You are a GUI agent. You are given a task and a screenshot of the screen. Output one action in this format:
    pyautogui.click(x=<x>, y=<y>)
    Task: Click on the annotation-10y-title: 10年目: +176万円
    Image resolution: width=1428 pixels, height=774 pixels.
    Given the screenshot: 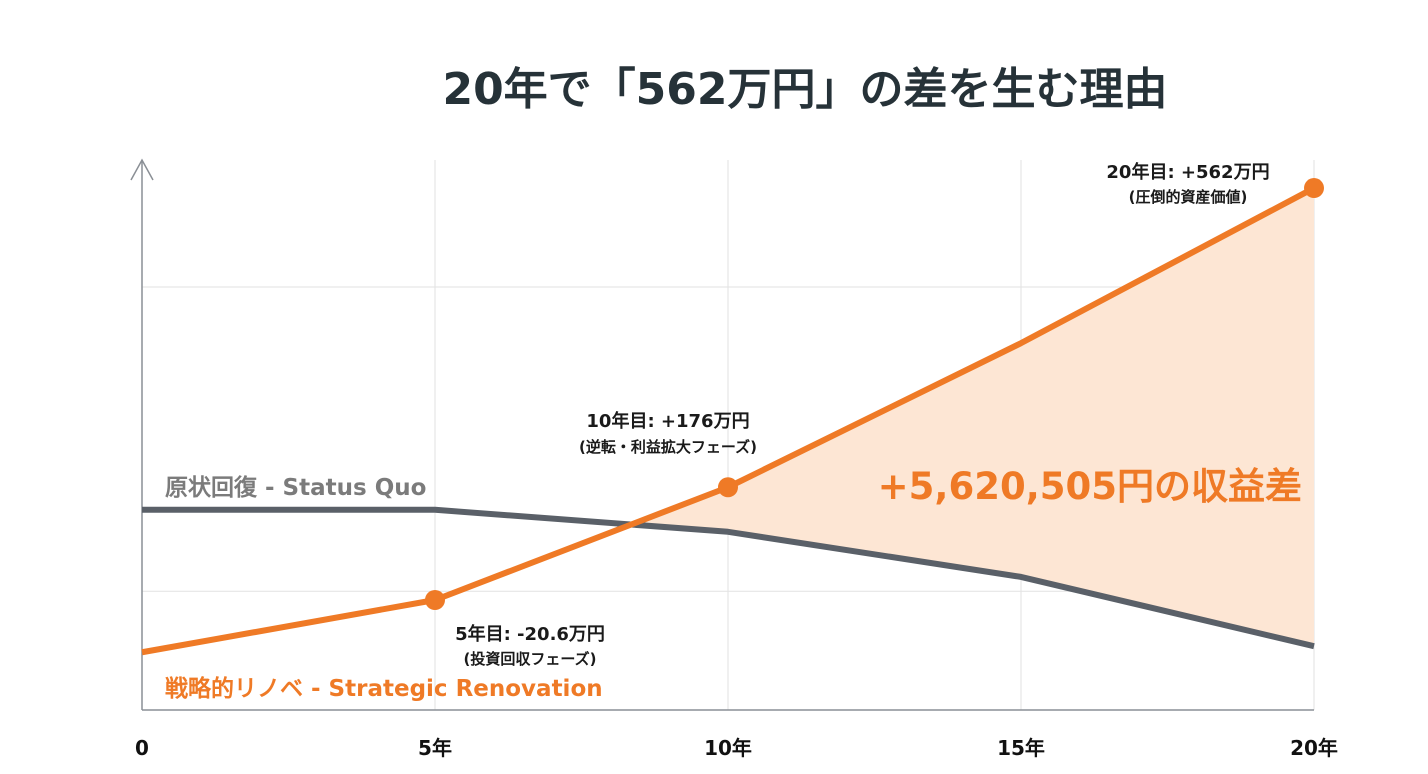 What is the action you would take?
    pyautogui.click(x=667, y=421)
    